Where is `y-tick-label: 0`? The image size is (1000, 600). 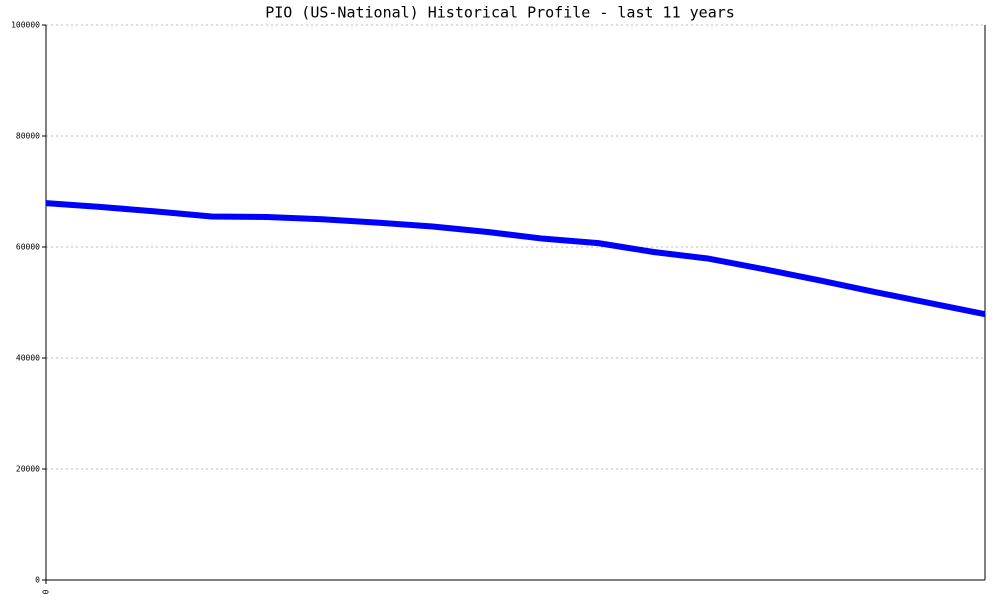
y-tick-label: 0 is located at coordinates (37, 580).